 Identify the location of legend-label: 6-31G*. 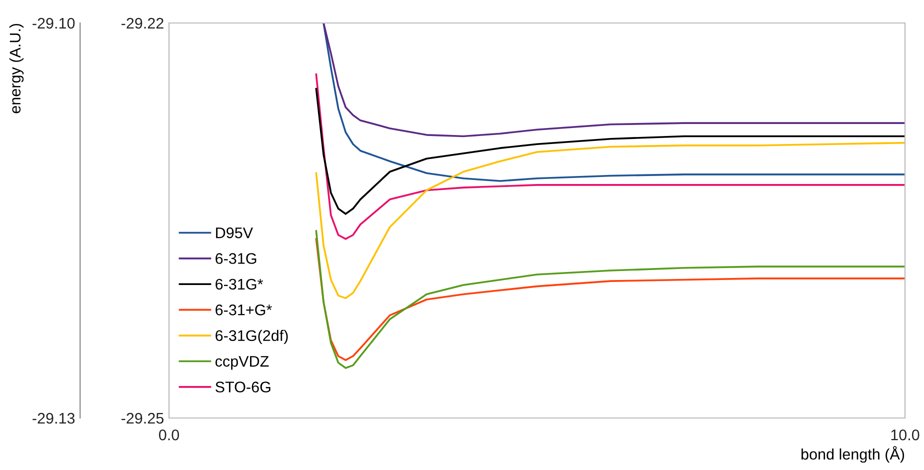
(239, 284).